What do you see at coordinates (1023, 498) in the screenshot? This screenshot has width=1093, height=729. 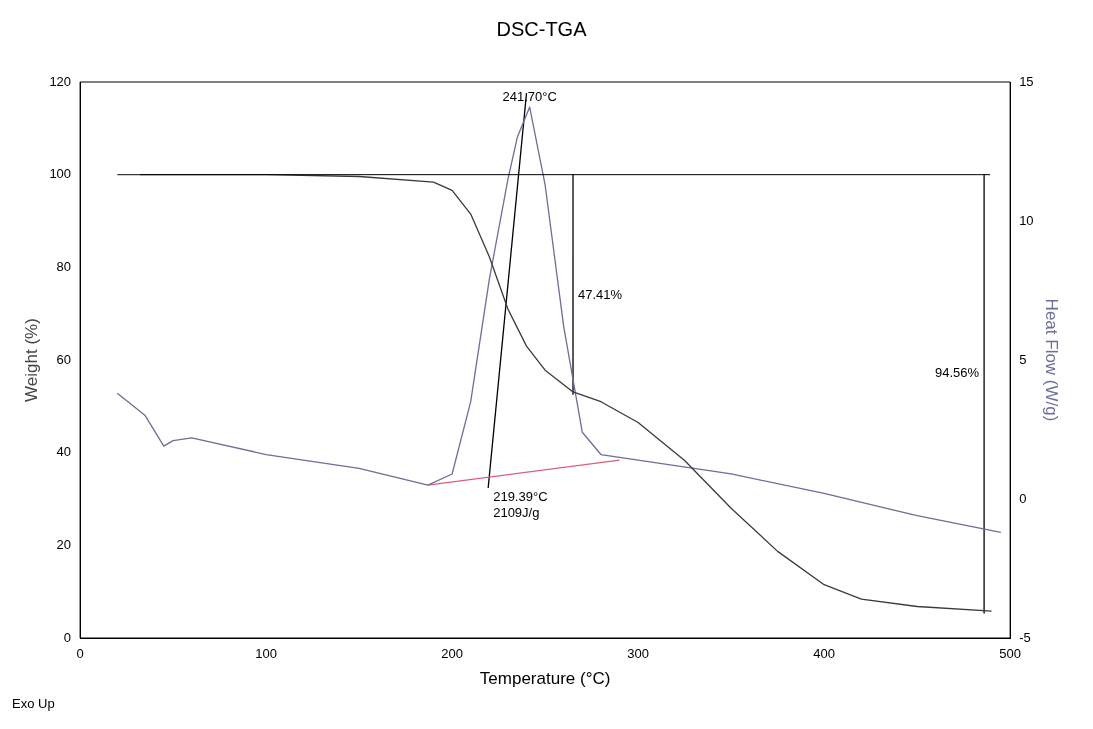 I see `y2-tick-label: 0` at bounding box center [1023, 498].